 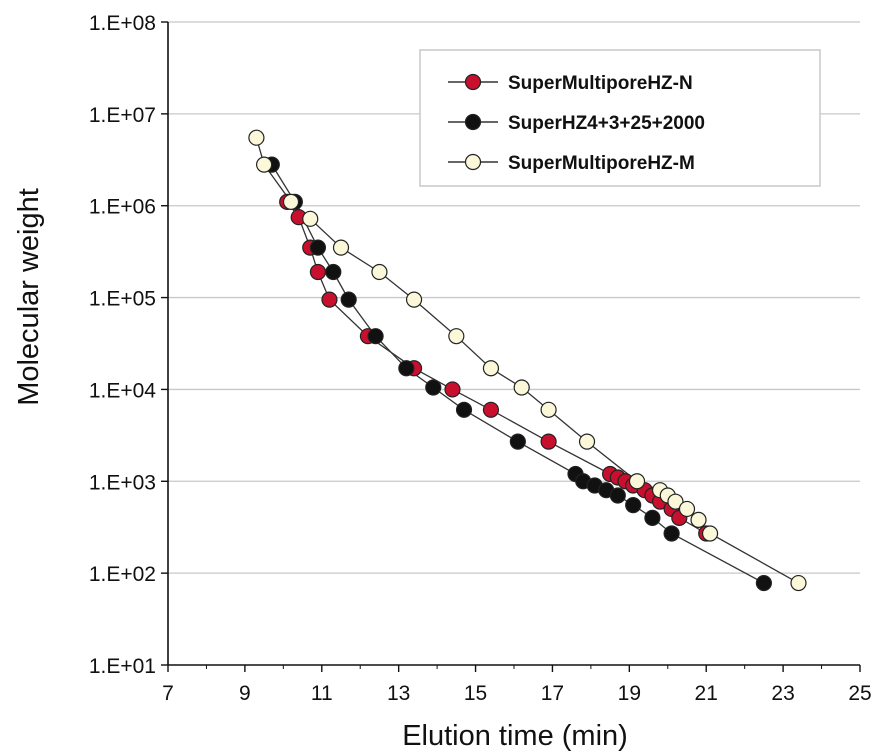 I want to click on x-tick-label: 19, so click(x=629, y=693).